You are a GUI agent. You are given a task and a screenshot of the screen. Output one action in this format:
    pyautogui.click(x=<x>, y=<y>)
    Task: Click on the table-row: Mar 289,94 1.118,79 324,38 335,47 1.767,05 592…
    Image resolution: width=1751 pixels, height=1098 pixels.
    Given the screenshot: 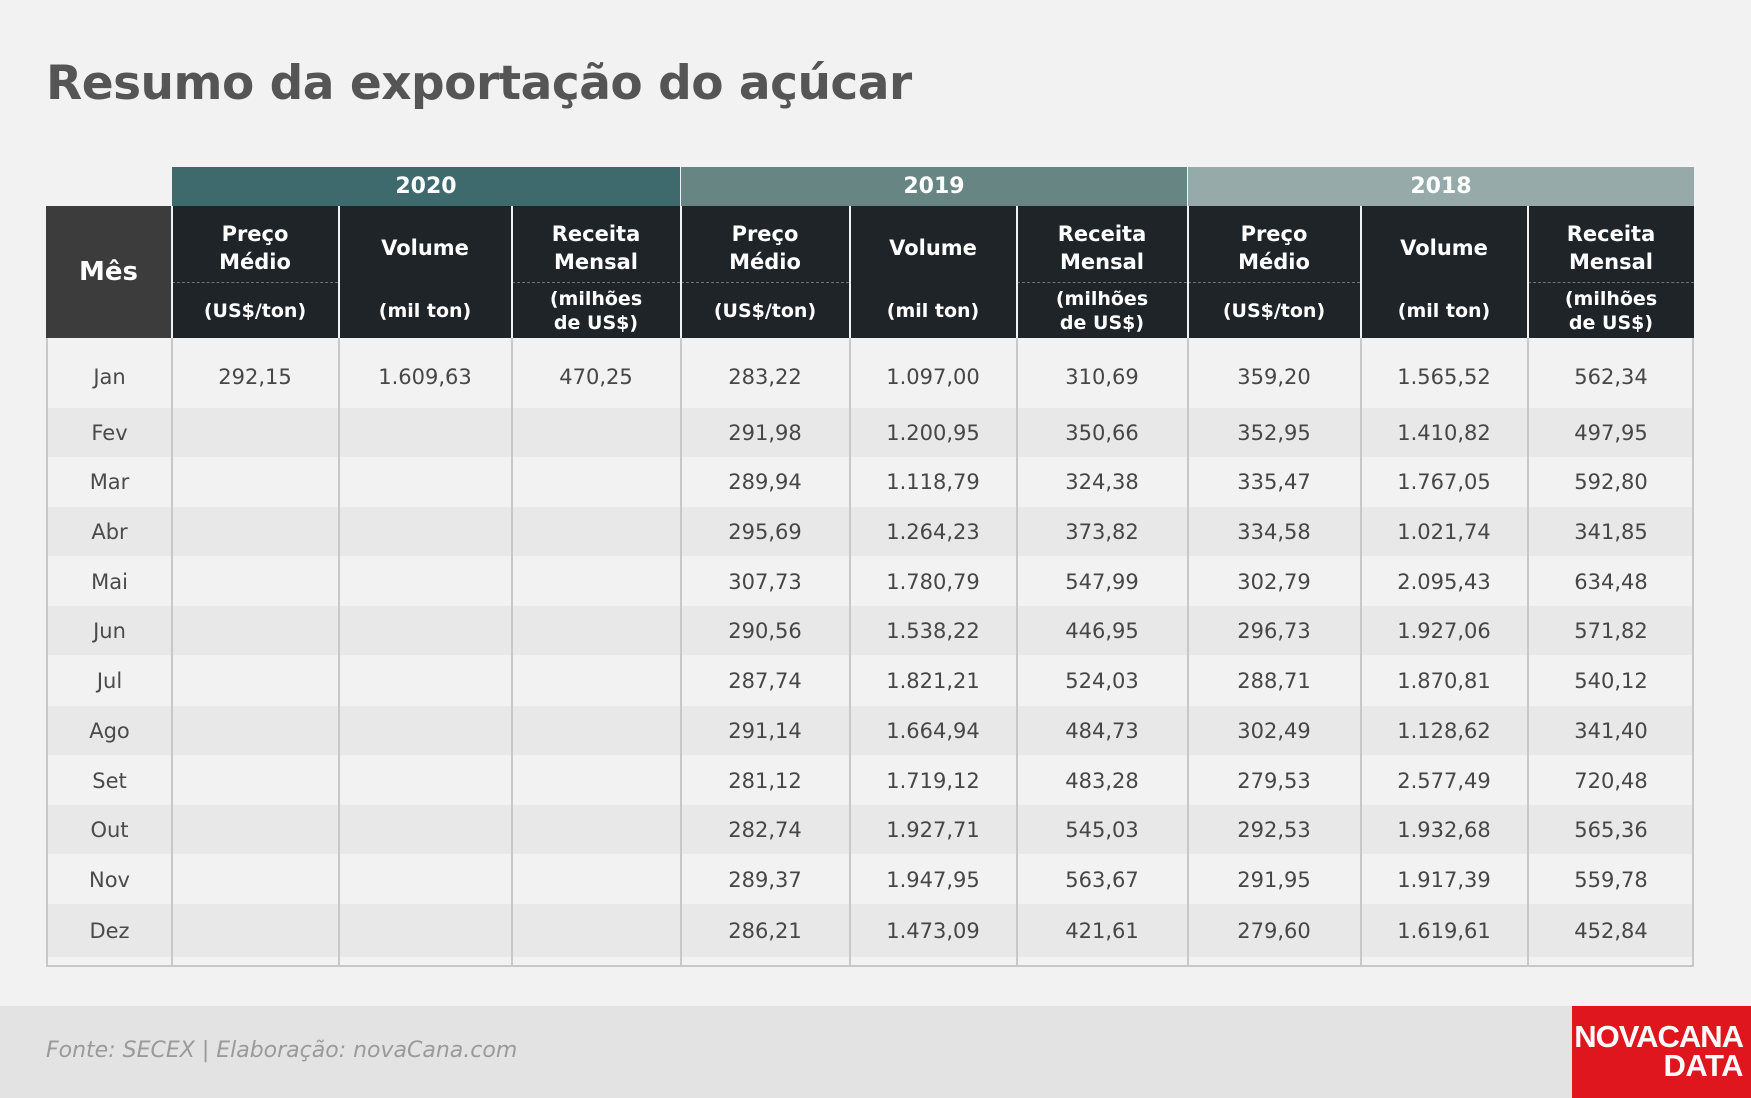 What is the action you would take?
    pyautogui.click(x=870, y=481)
    